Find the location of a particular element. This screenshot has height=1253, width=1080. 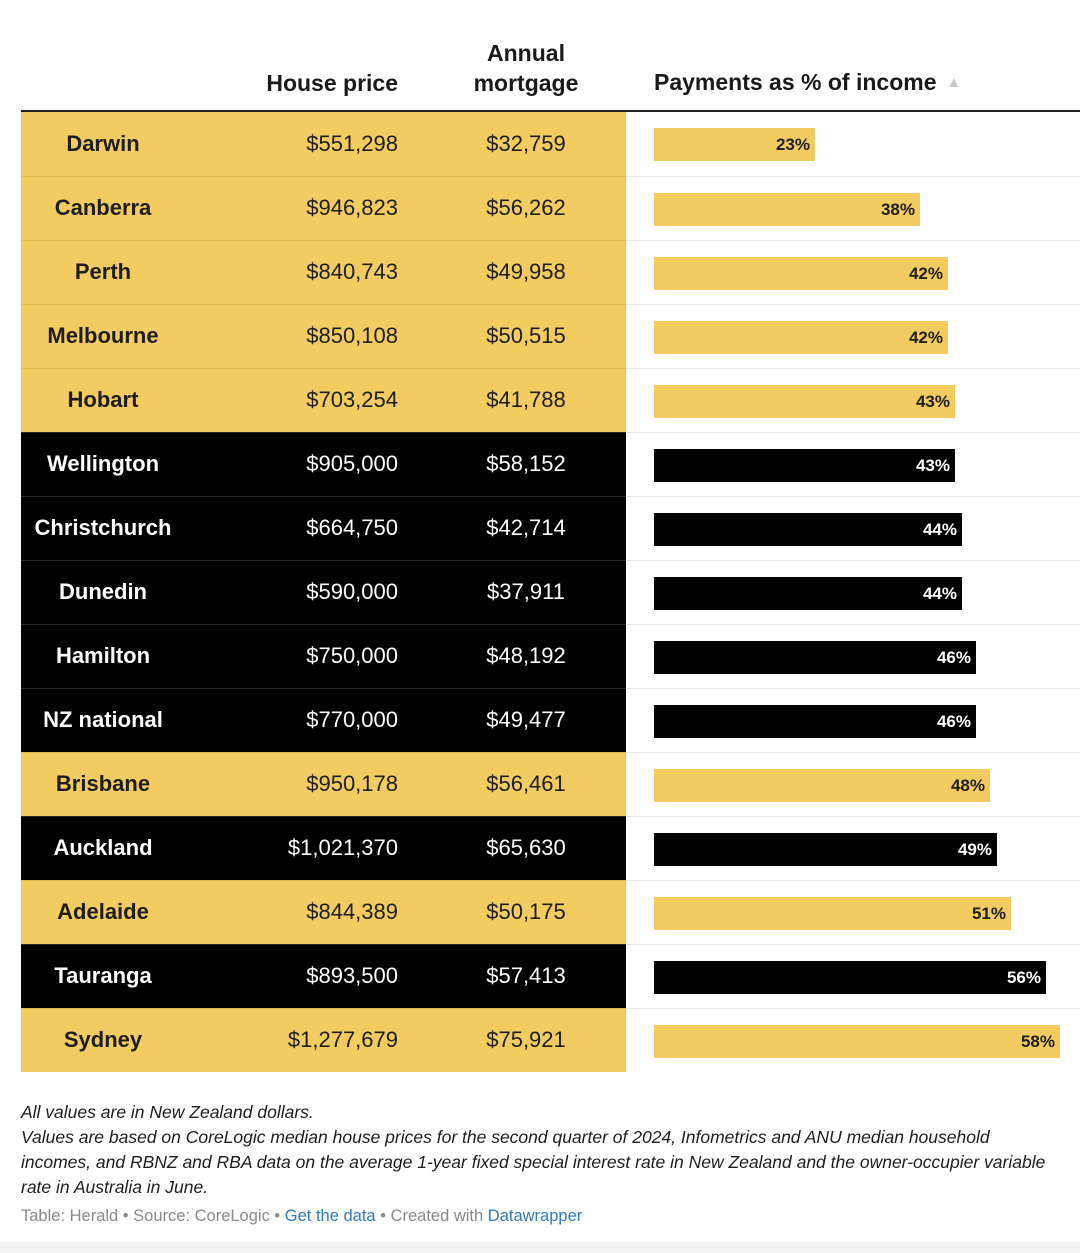

payments-bar: 38% is located at coordinates (787, 209).